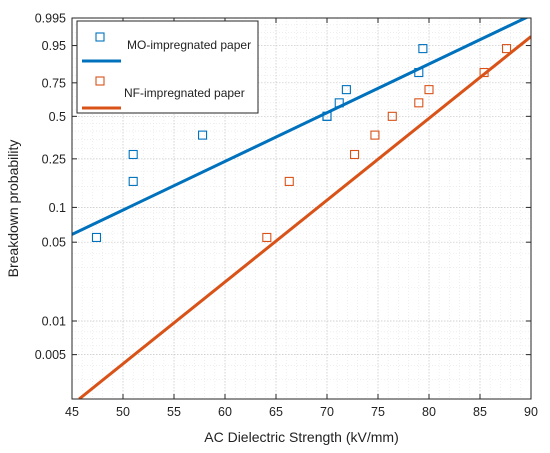  Describe the element at coordinates (531, 412) in the screenshot. I see `x-tick-label: 90` at that location.